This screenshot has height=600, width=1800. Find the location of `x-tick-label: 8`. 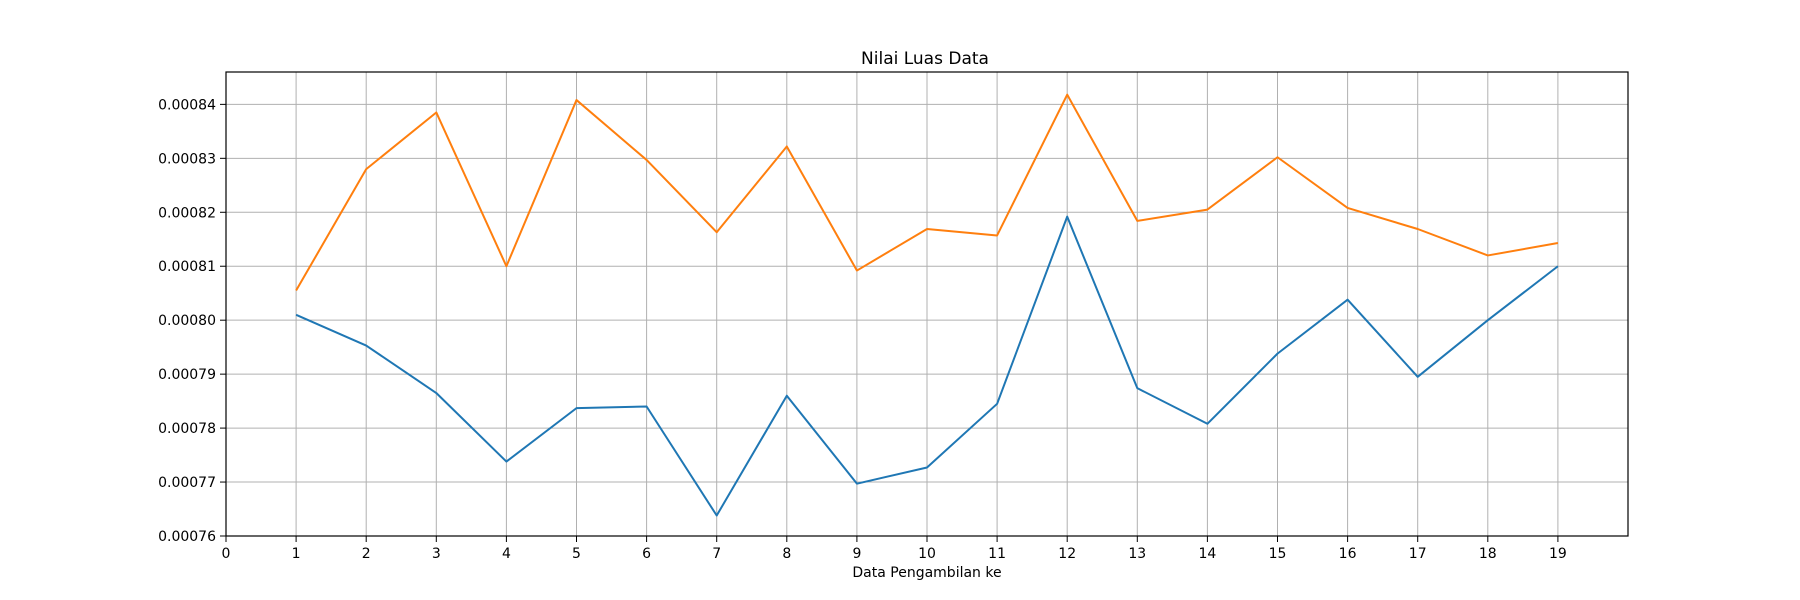

x-tick-label: 8 is located at coordinates (786, 554).